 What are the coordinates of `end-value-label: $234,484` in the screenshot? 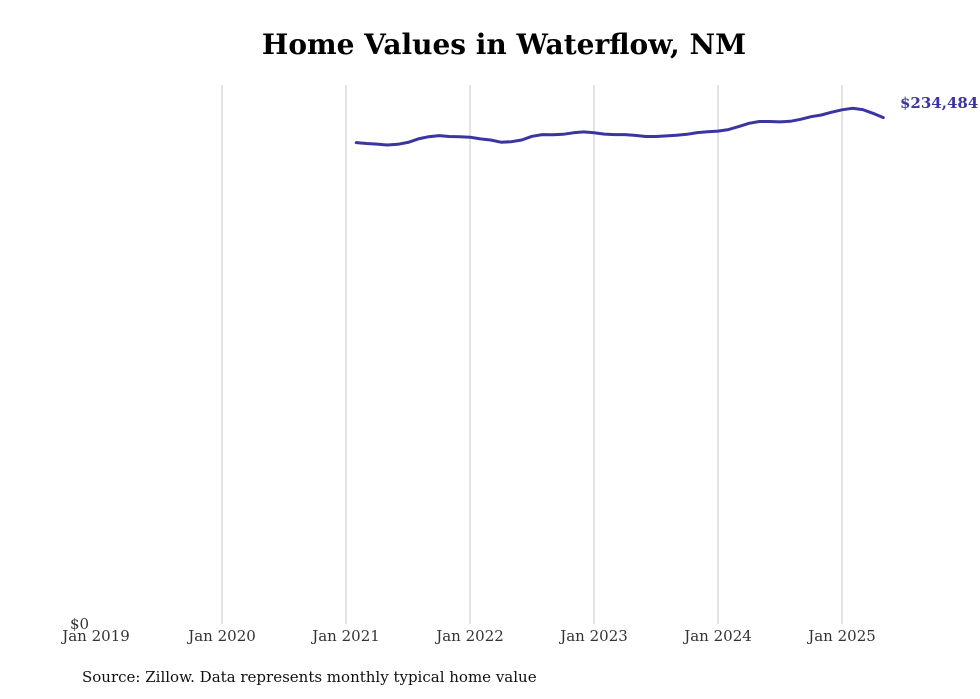 It's located at (939, 103).